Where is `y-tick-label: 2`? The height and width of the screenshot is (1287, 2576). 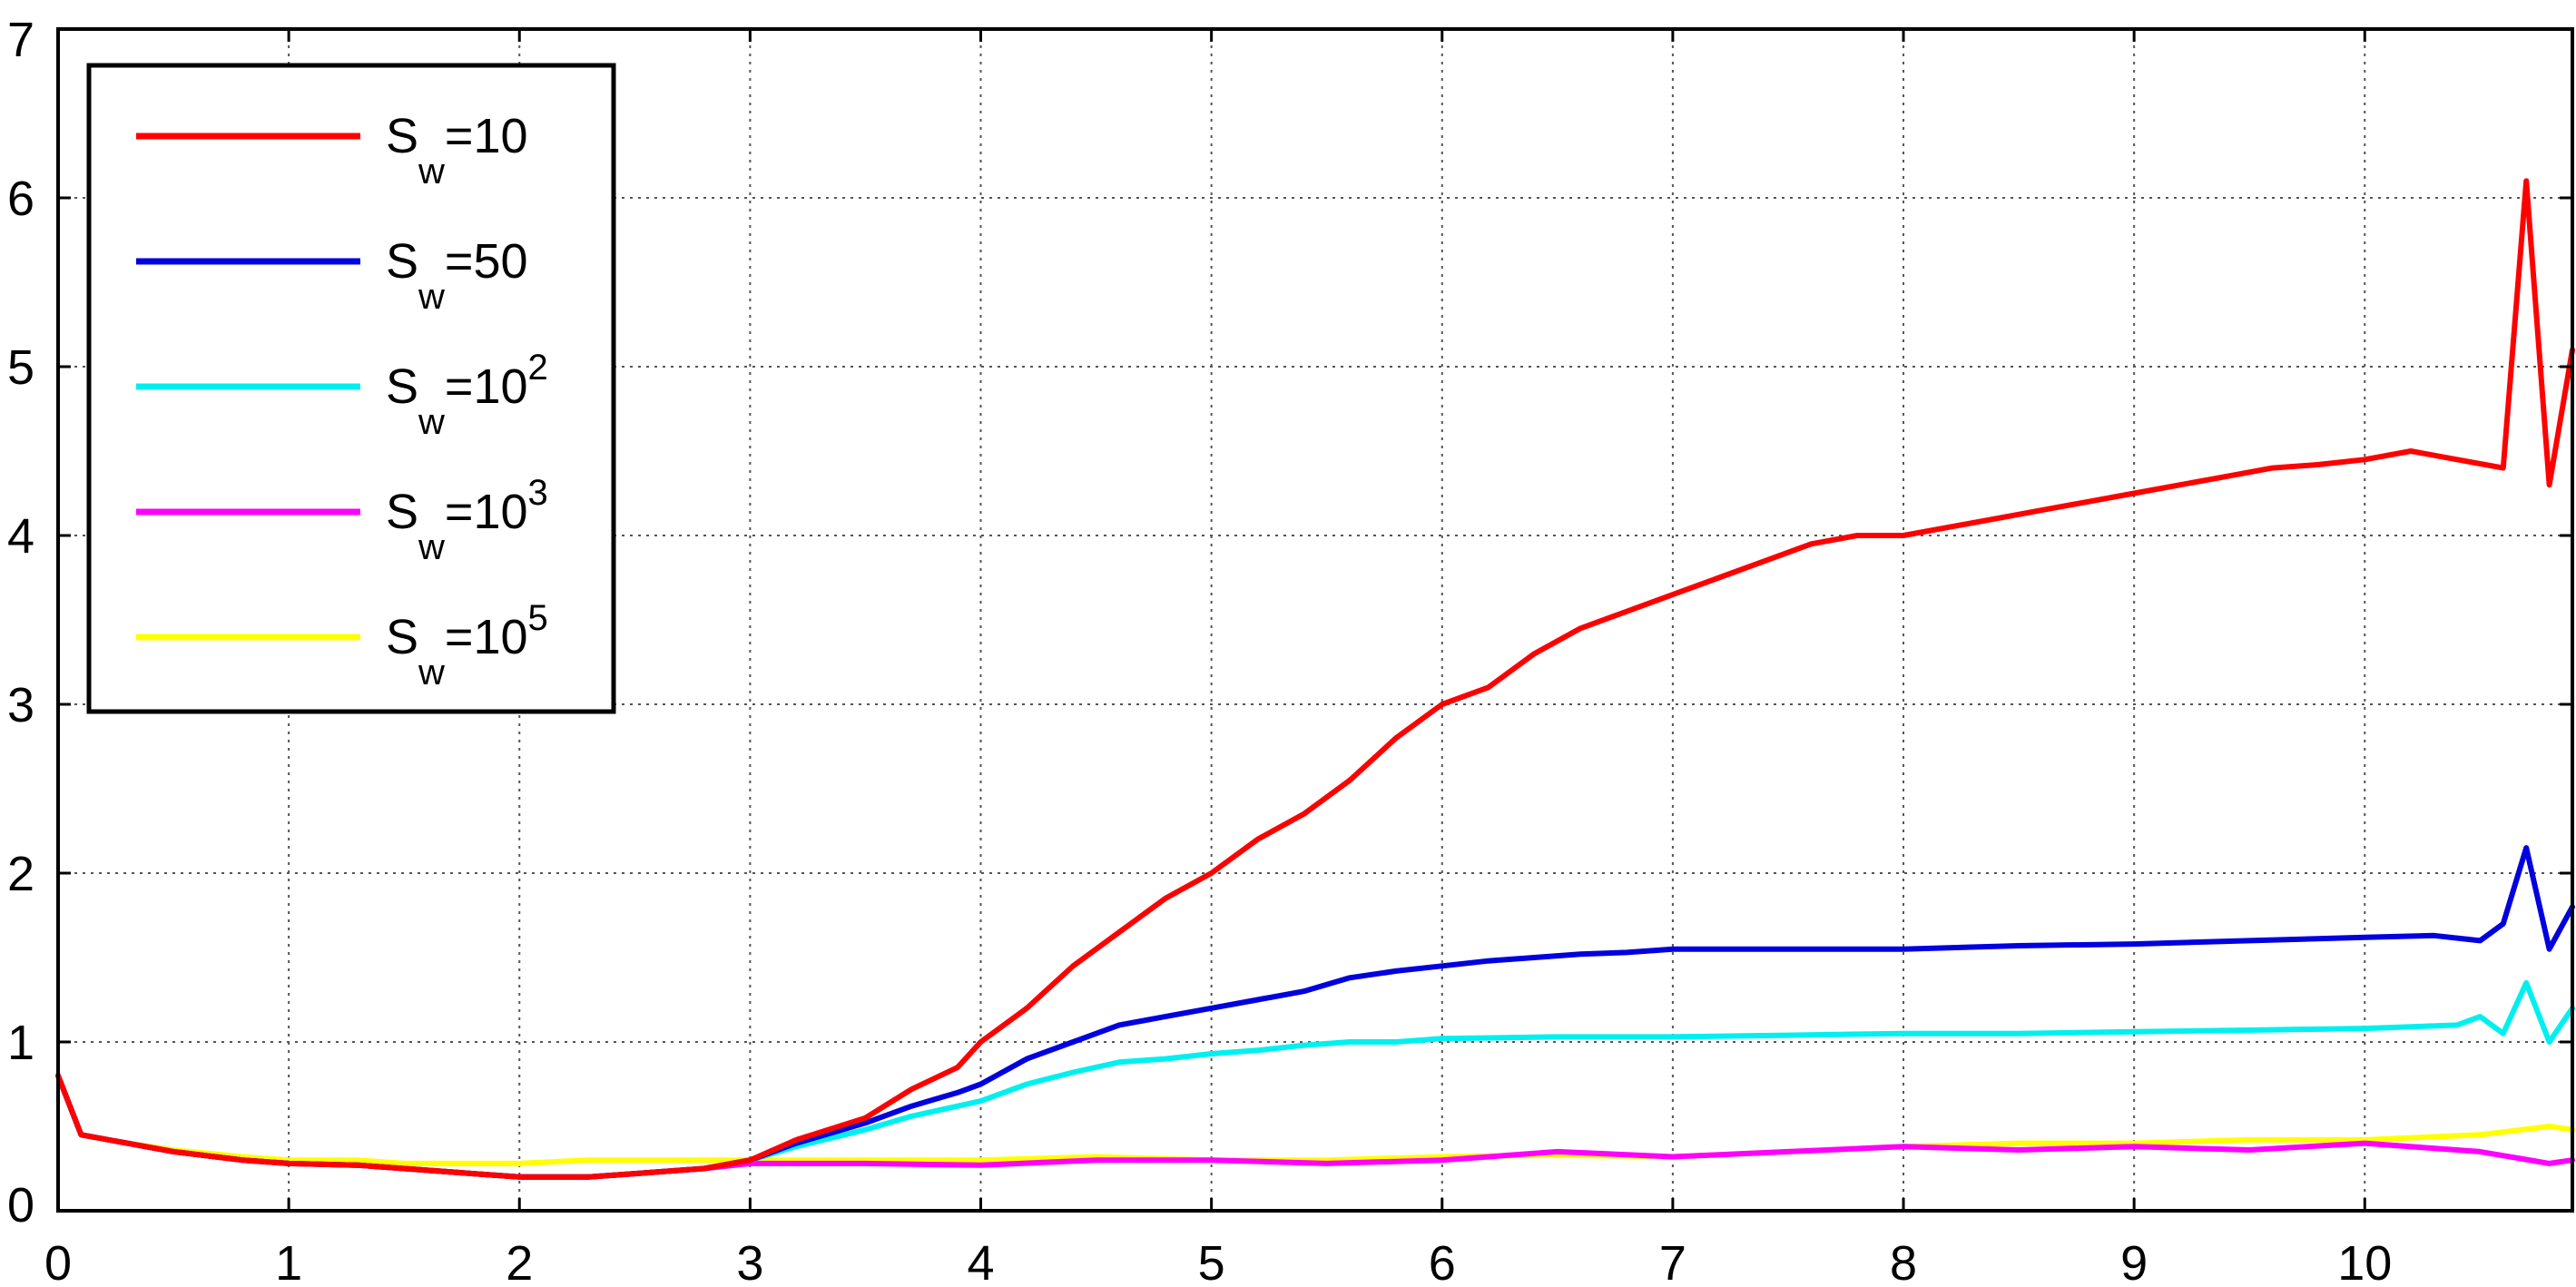 y-tick-label: 2 is located at coordinates (20, 874).